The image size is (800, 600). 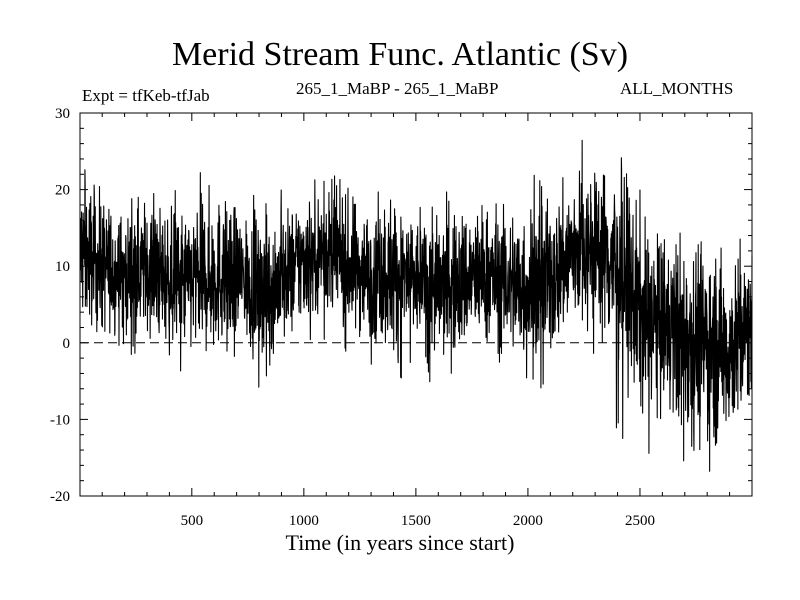 I want to click on y-tick-label: 20, so click(x=62, y=191).